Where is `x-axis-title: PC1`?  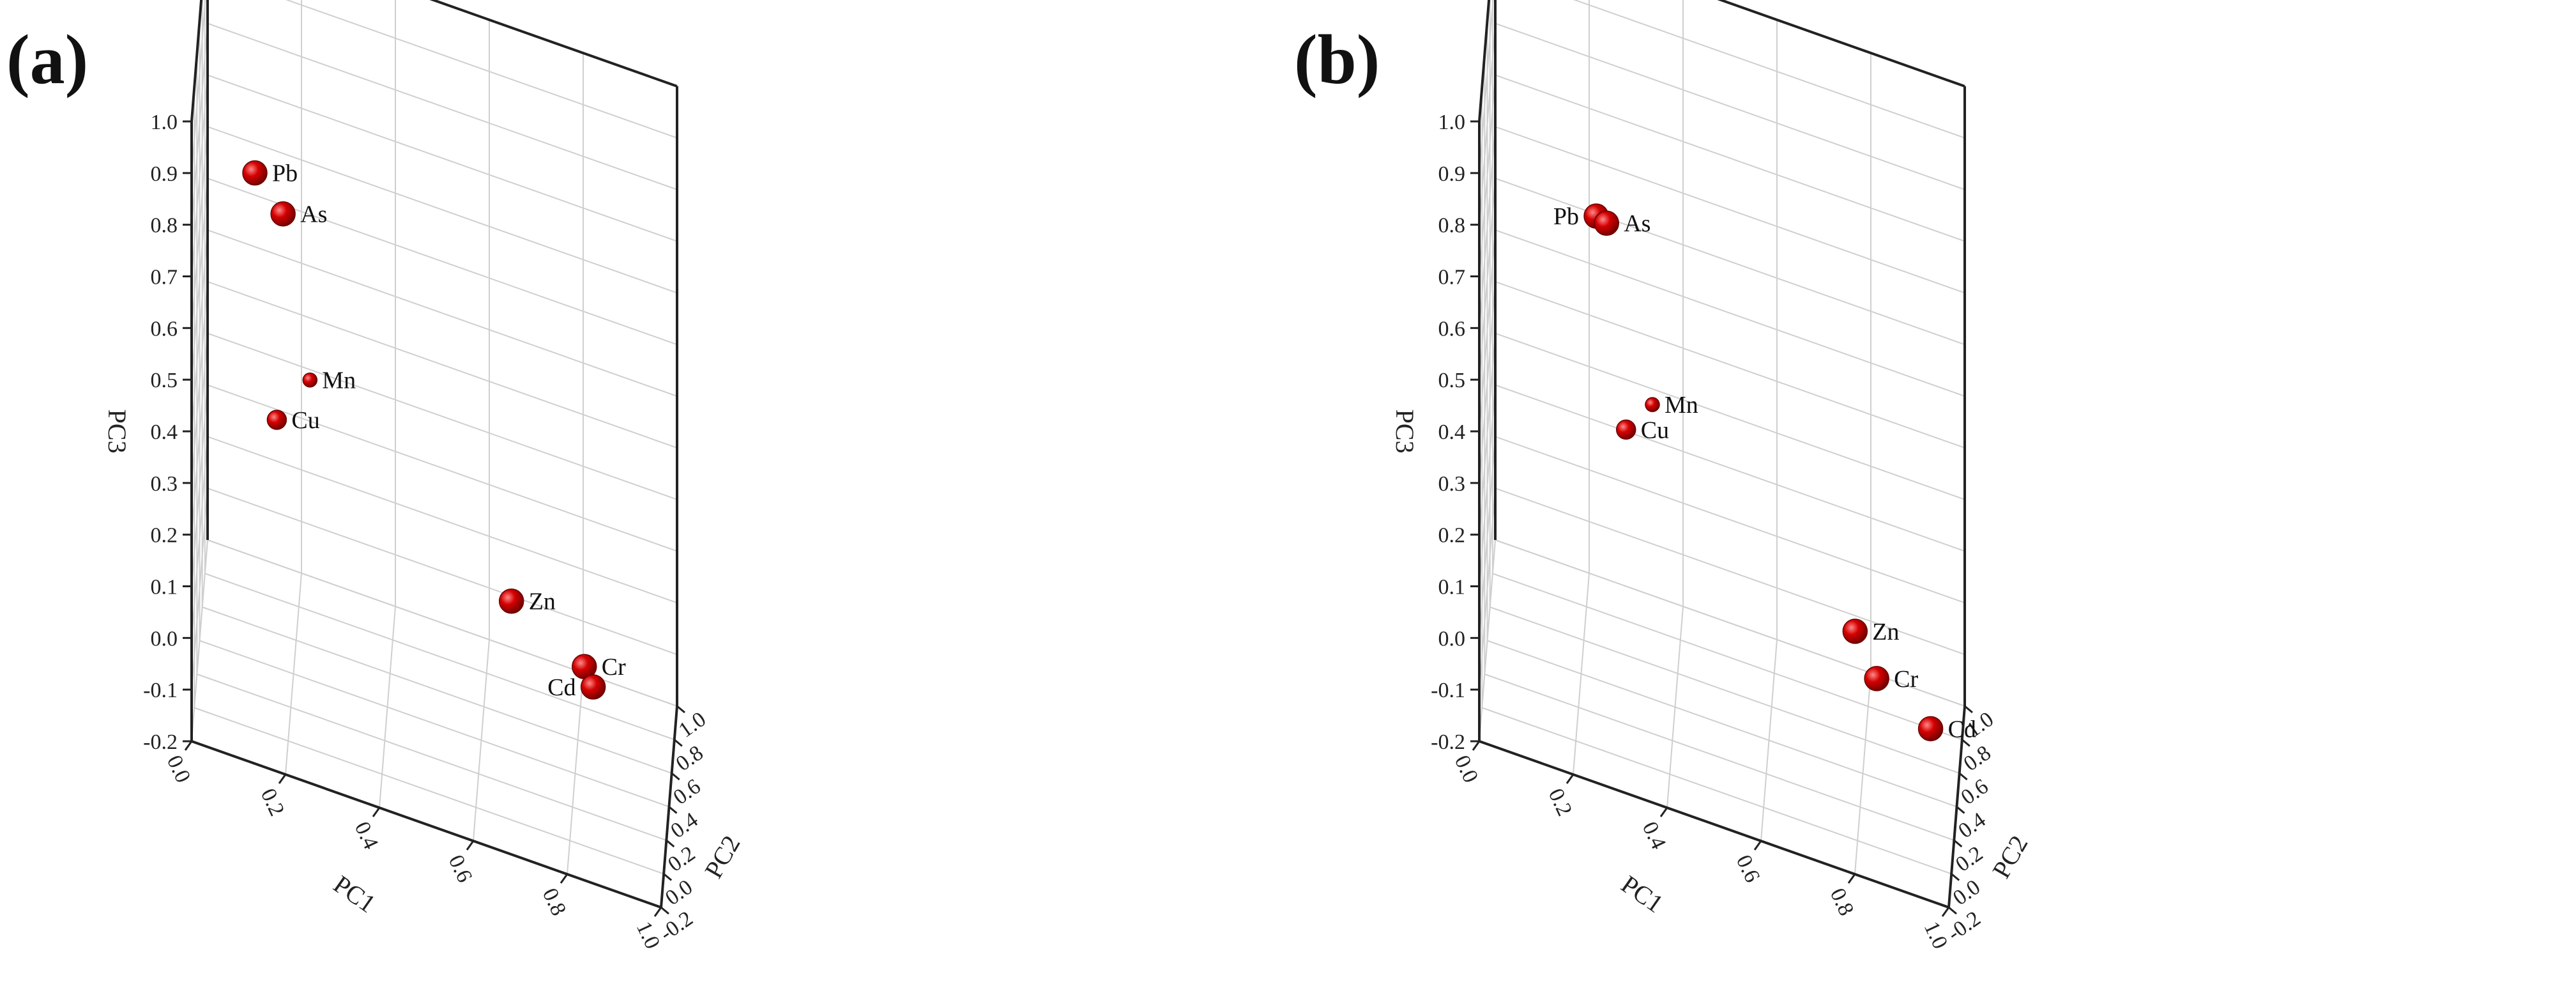
x-axis-title: PC1 is located at coordinates (354, 894).